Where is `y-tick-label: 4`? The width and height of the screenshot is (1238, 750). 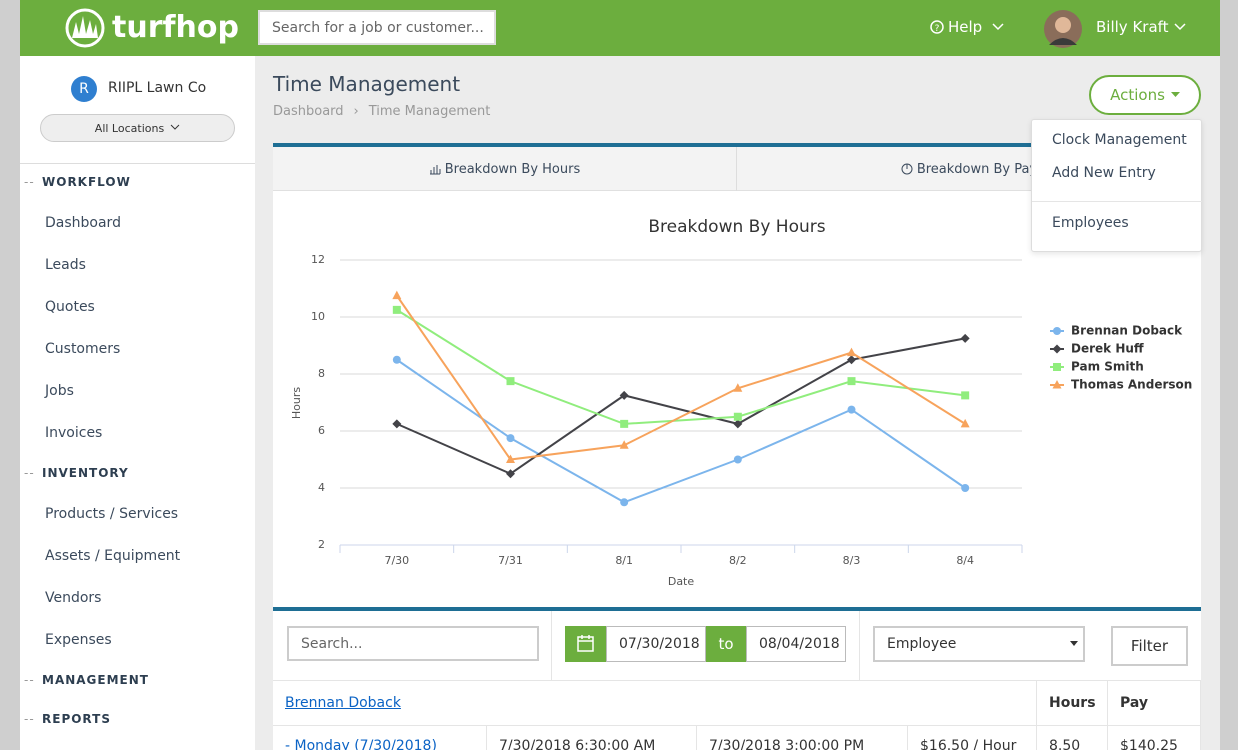
y-tick-label: 4 is located at coordinates (321, 487).